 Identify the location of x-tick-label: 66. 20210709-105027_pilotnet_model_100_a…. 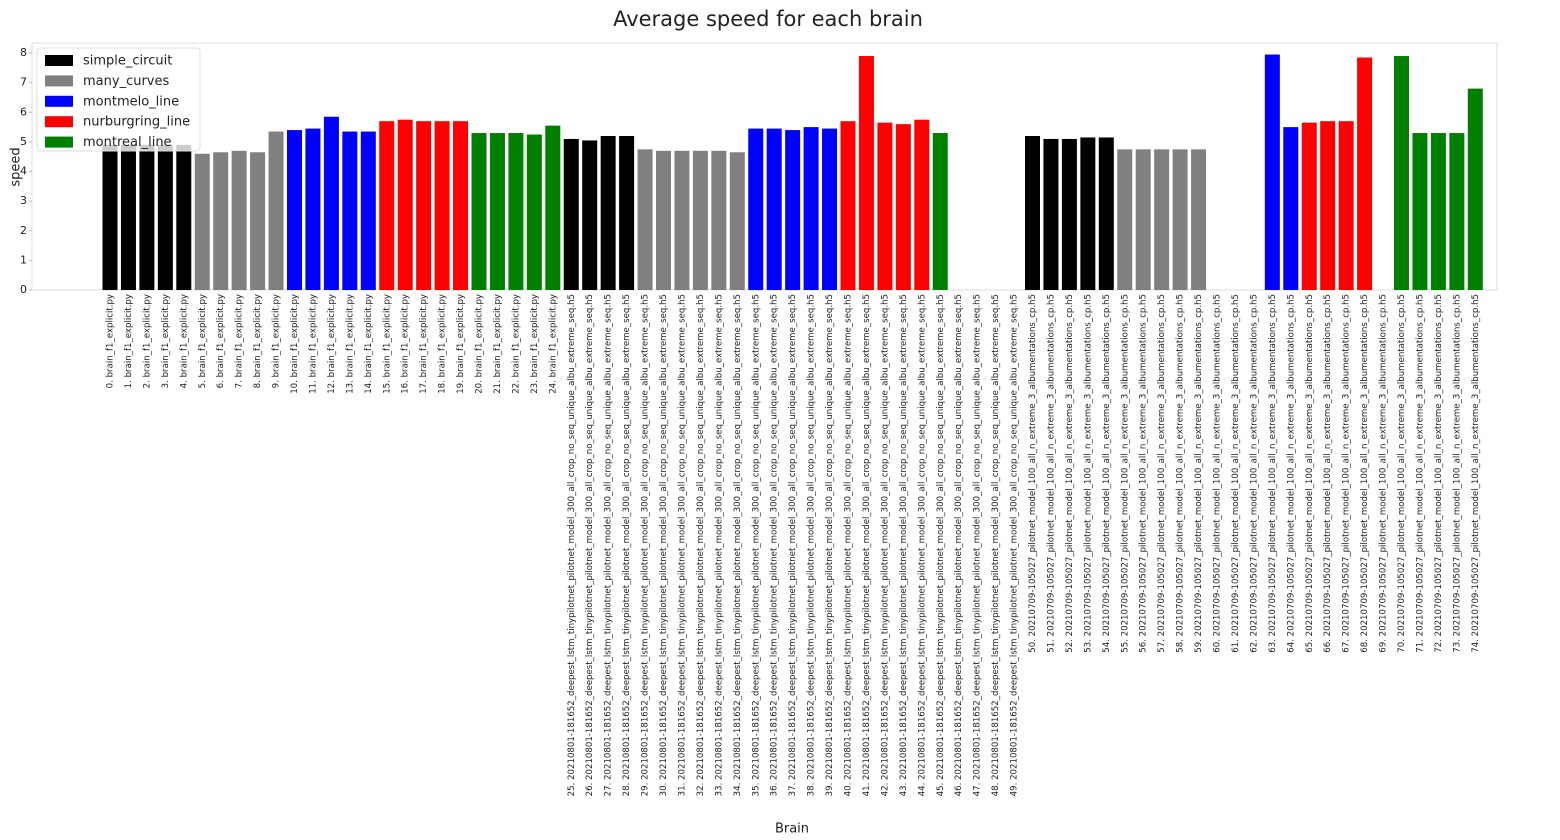
(1328, 473).